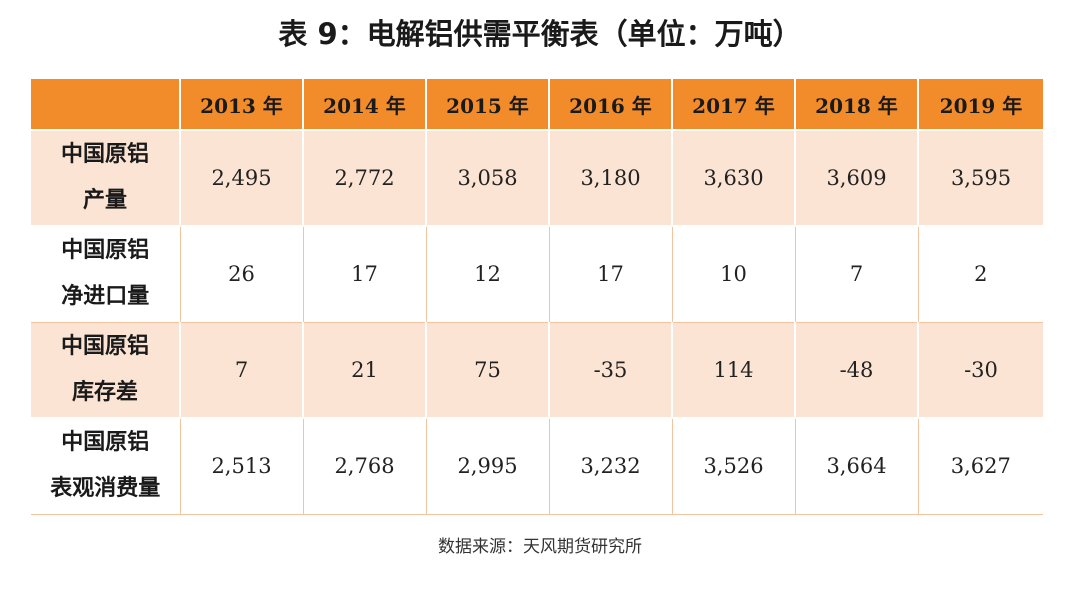  I want to click on year-header: 2013 年, so click(242, 105).